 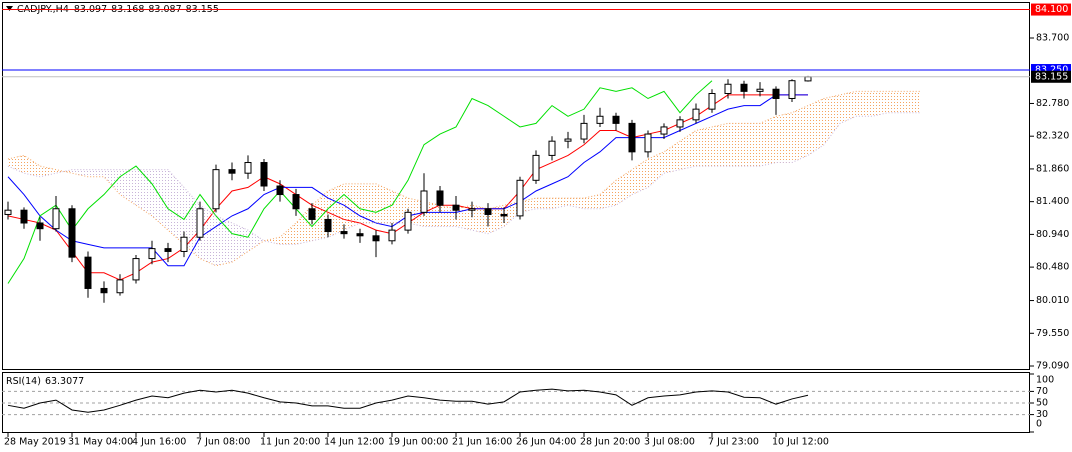 I want to click on price-box-label: 84.100, so click(x=1051, y=9).